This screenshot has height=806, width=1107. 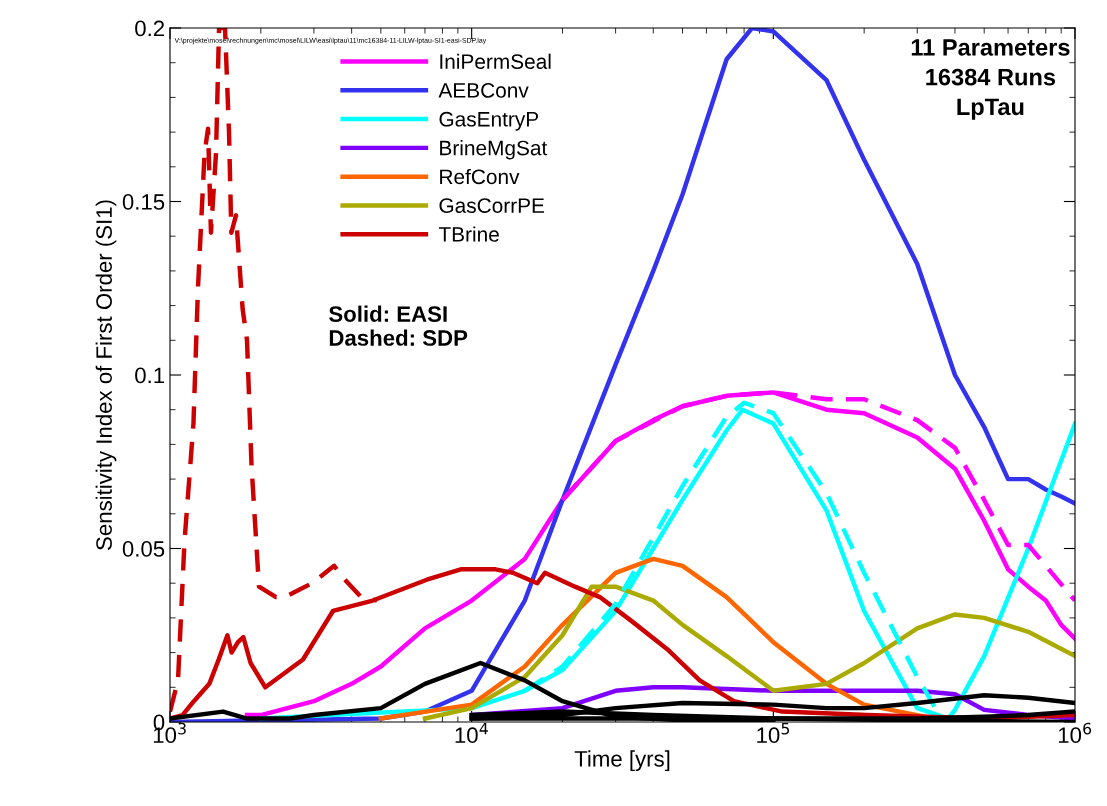 What do you see at coordinates (468, 234) in the screenshot?
I see `legend-label: TBrine` at bounding box center [468, 234].